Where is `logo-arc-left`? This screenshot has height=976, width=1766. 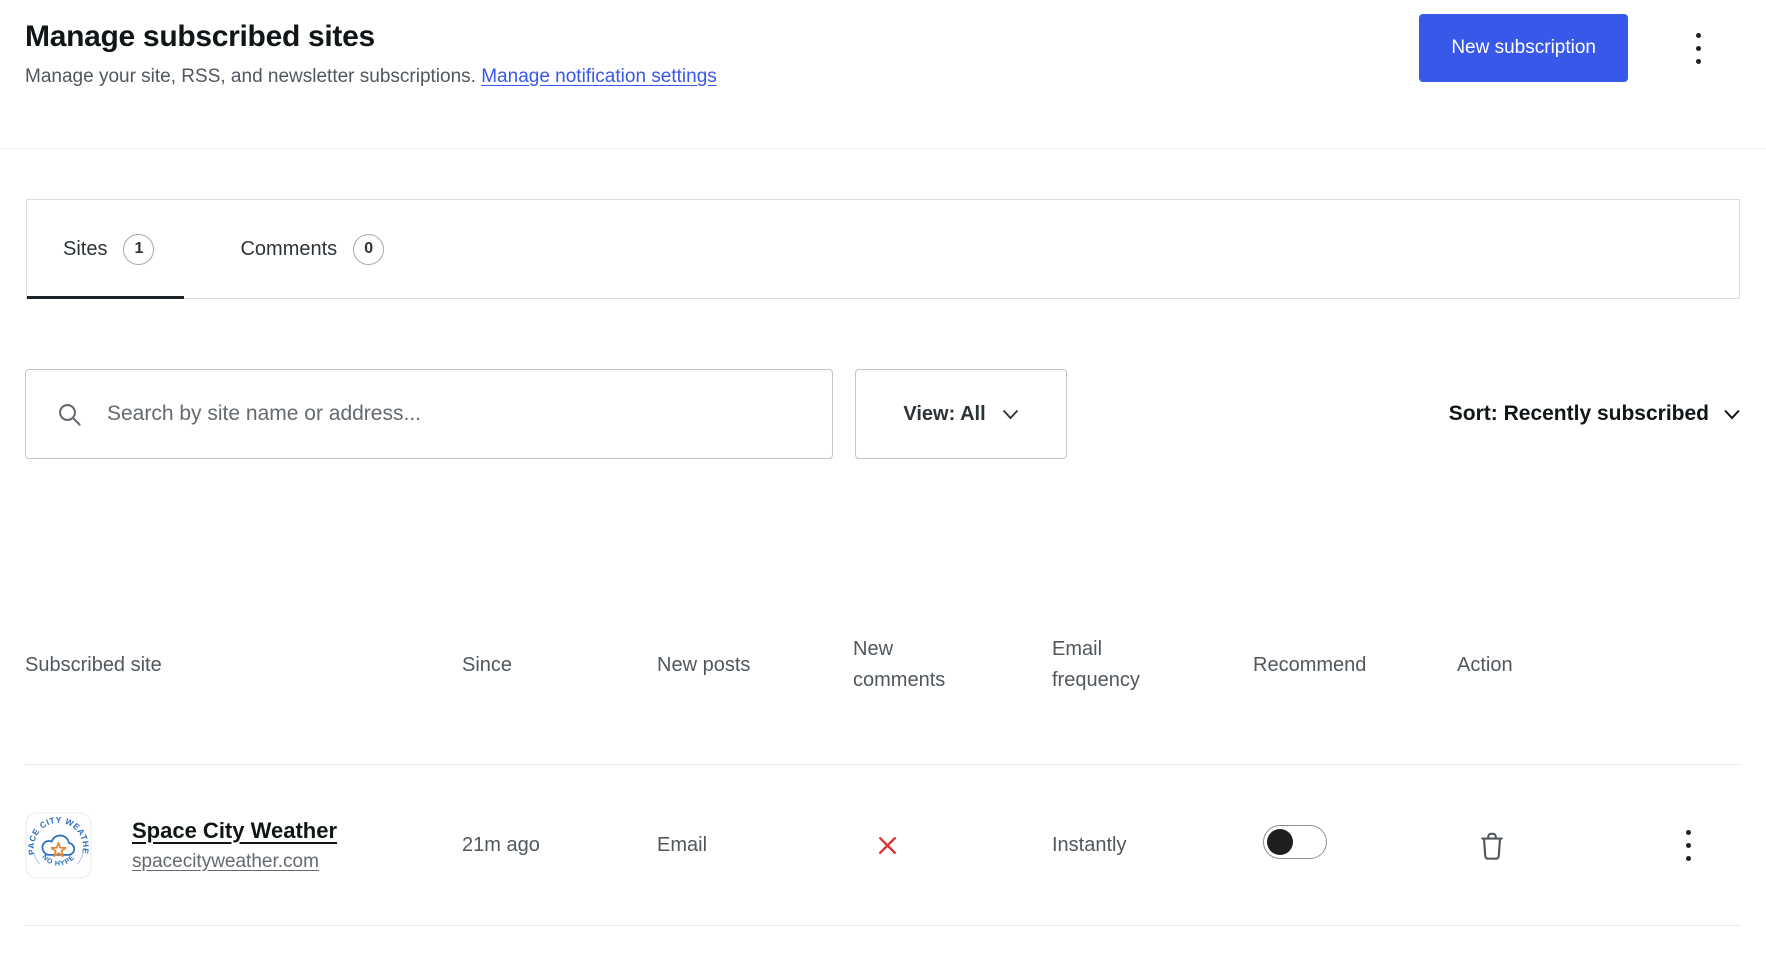 logo-arc-left is located at coordinates (37, 858).